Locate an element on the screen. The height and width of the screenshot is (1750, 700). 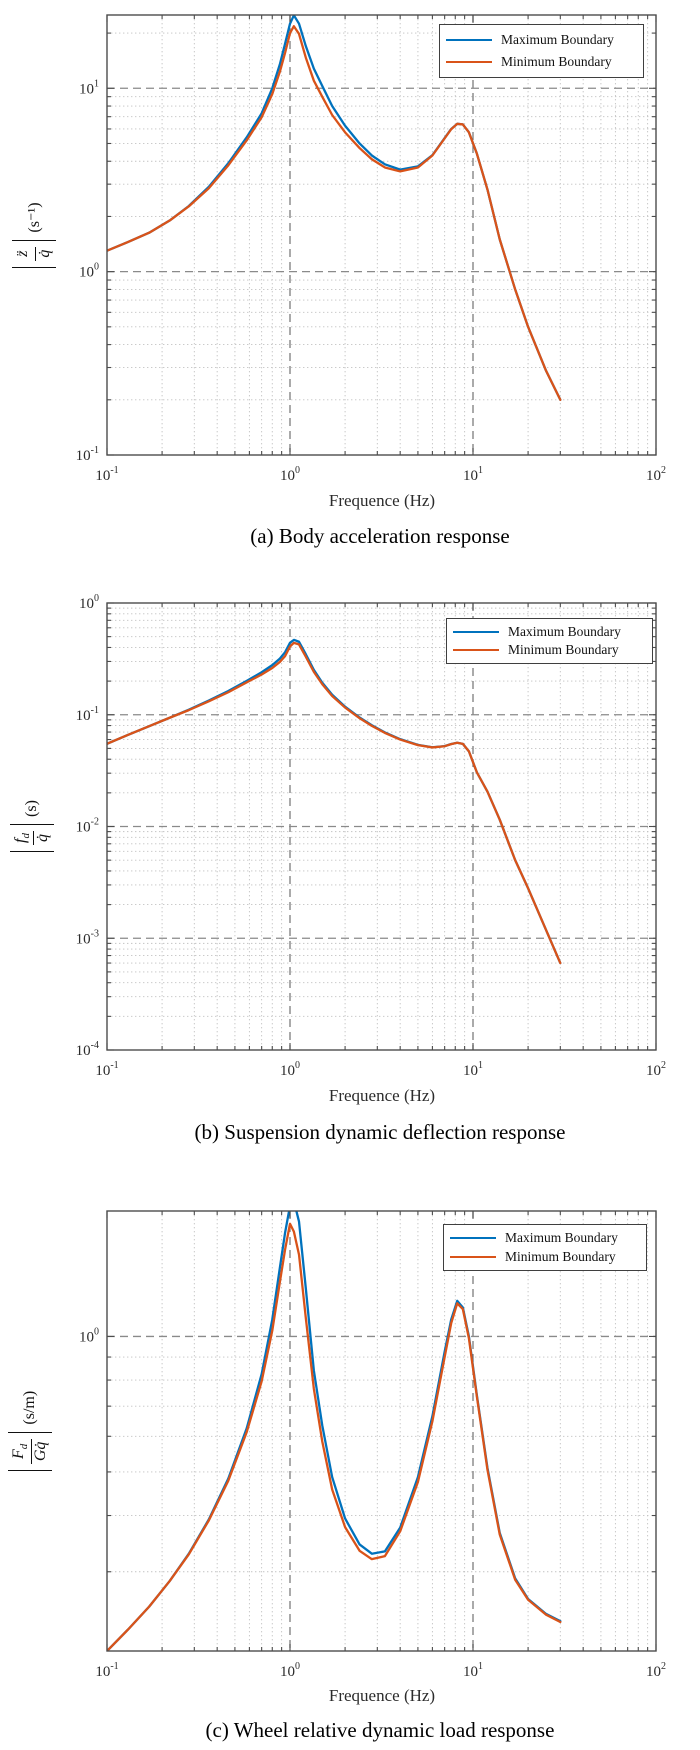
y-unit-a: (s⁻¹) is located at coordinates (34, 217).